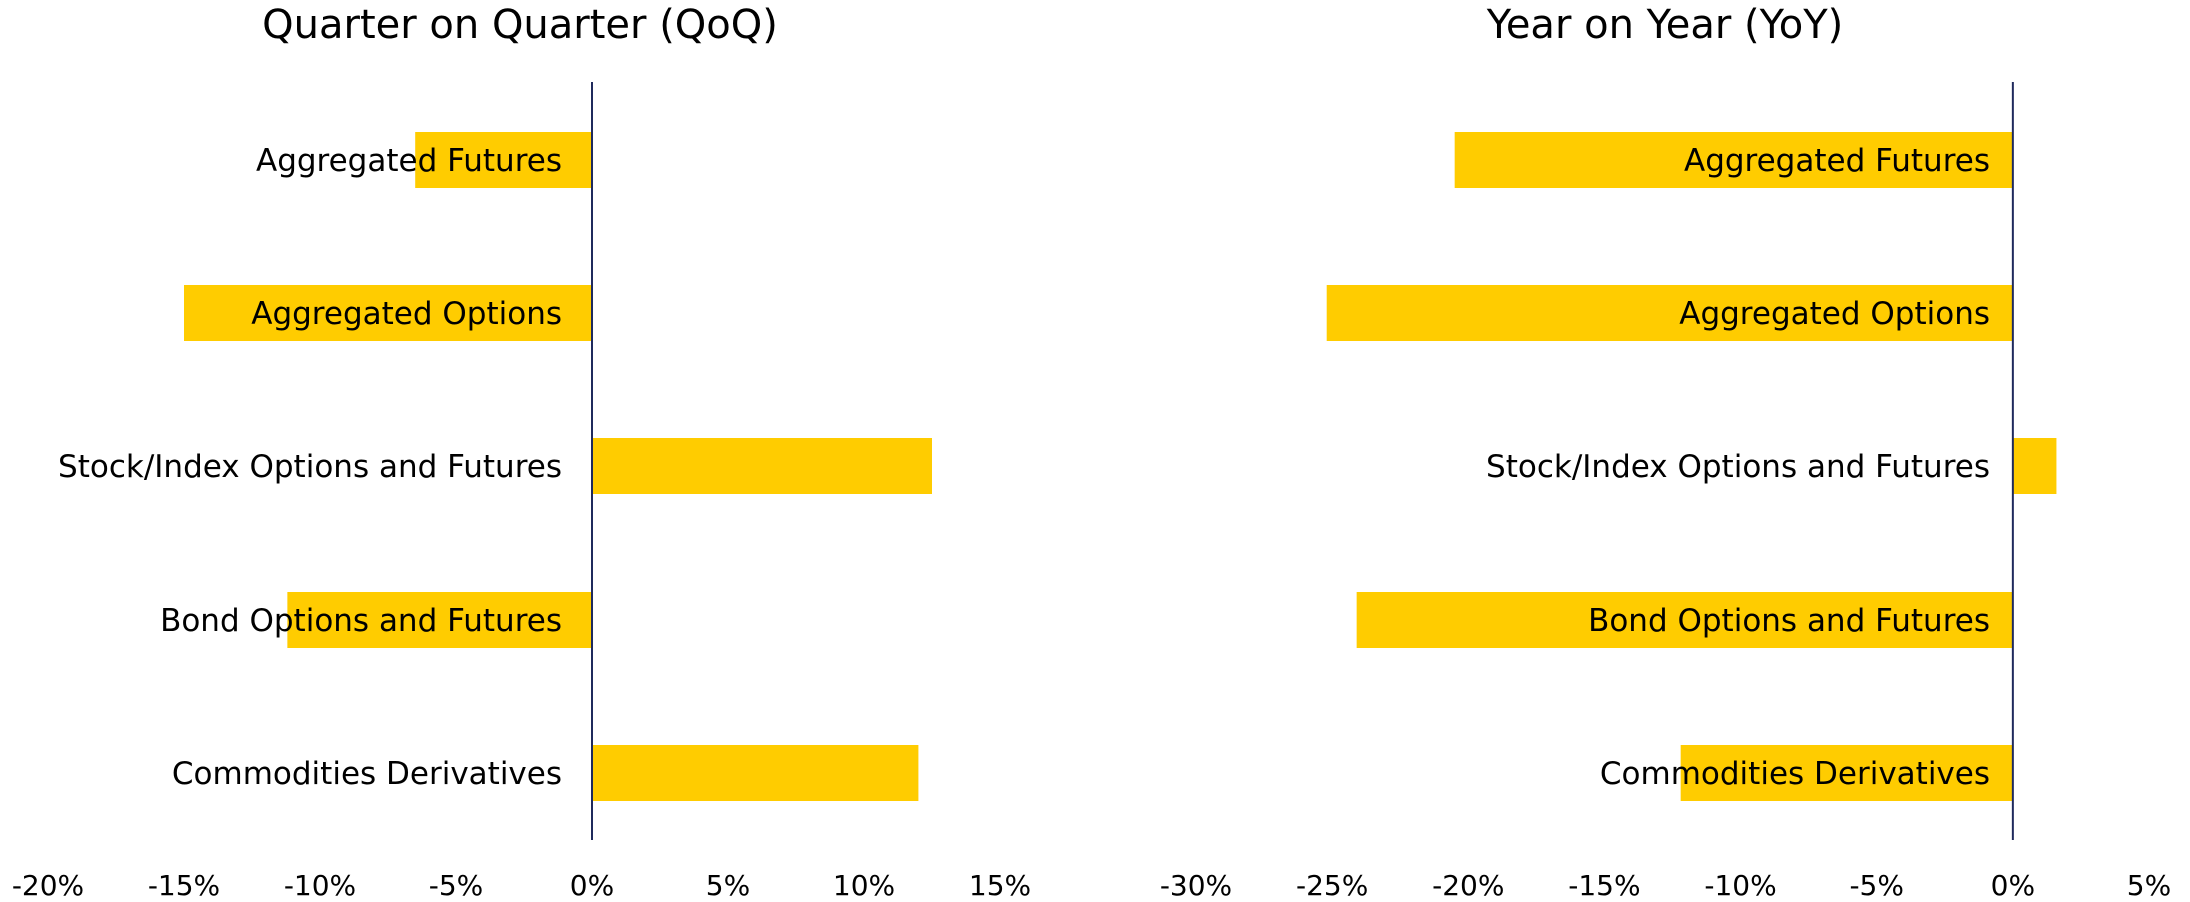 The width and height of the screenshot is (2190, 902). Describe the element at coordinates (864, 885) in the screenshot. I see `qoq-tick-label: 10%` at that location.